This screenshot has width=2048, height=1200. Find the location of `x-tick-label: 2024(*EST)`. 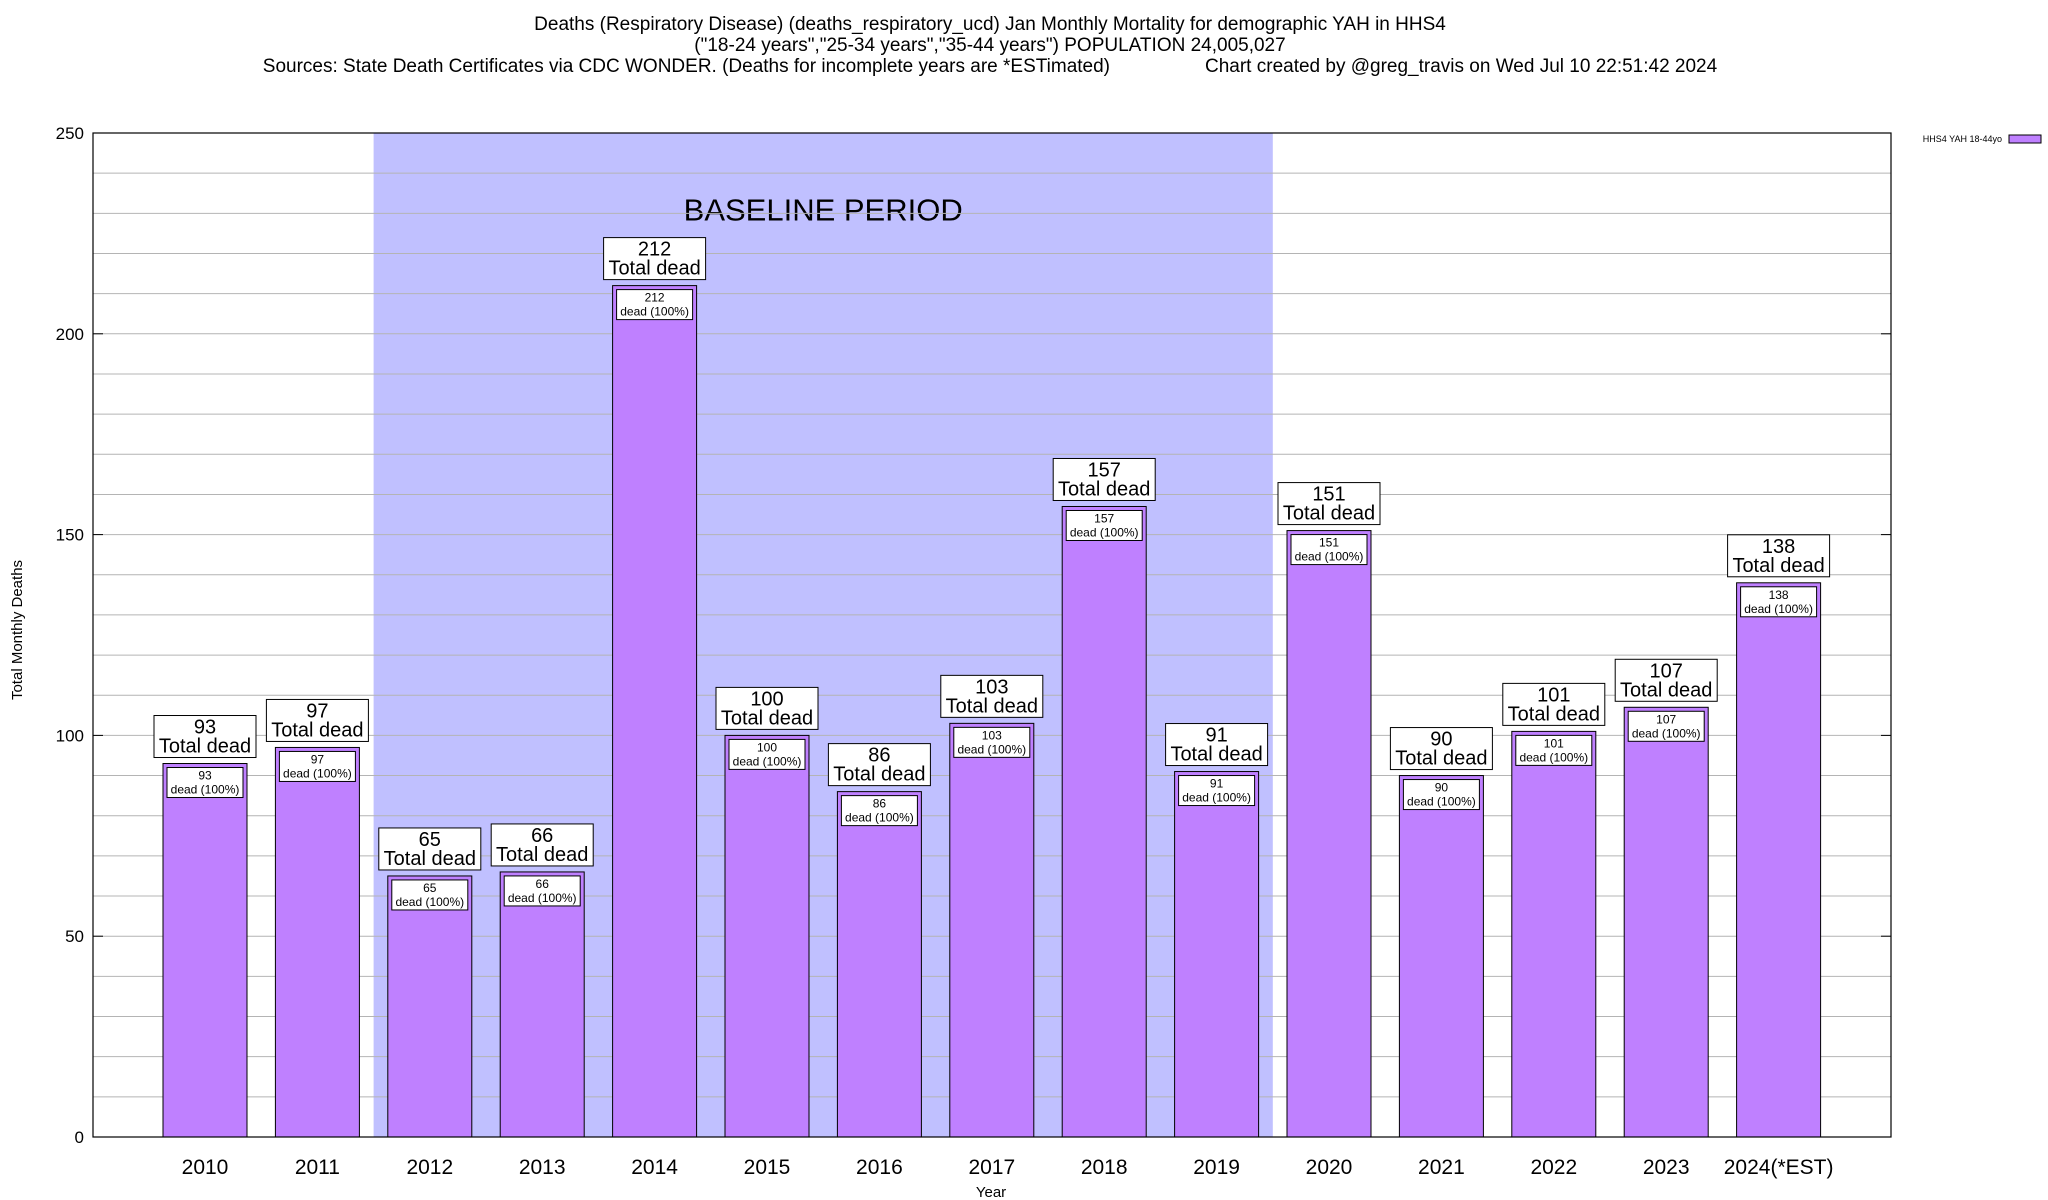

x-tick-label: 2024(*EST) is located at coordinates (1779, 1167).